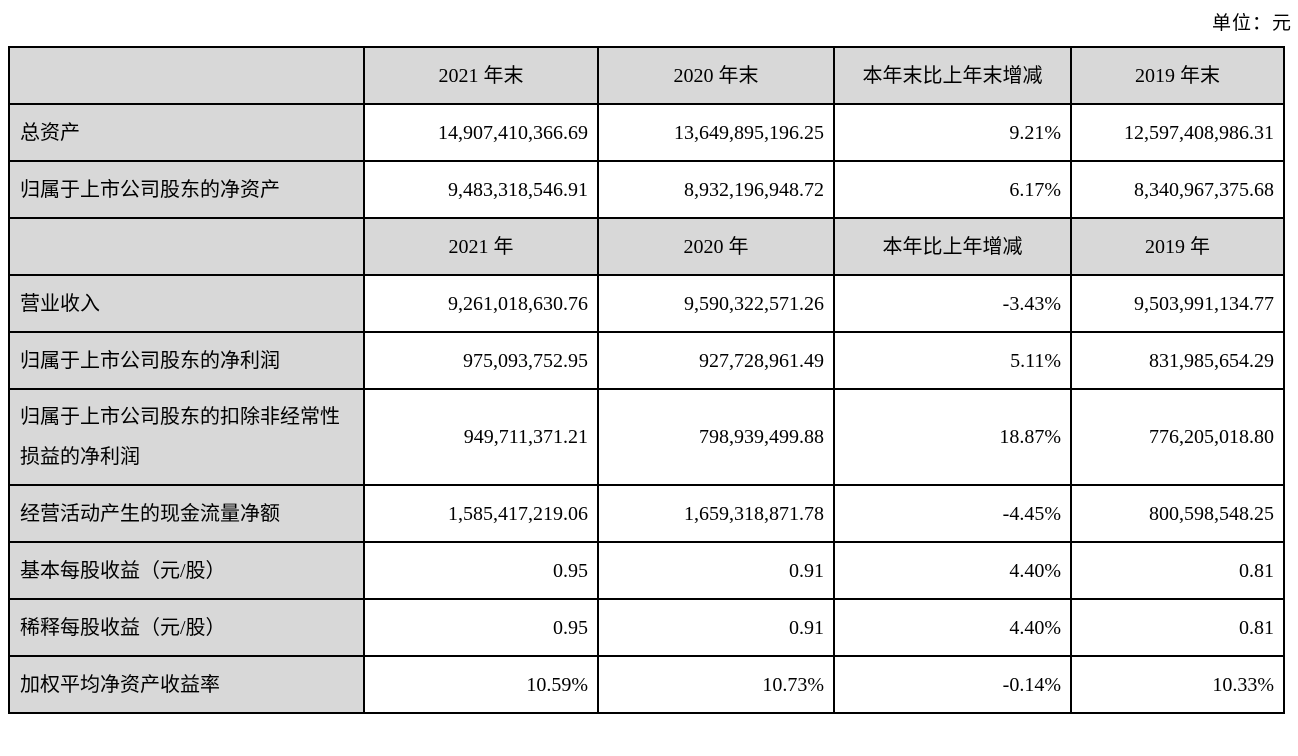 This screenshot has width=1298, height=756. What do you see at coordinates (481, 513) in the screenshot?
I see `value-cell: 1,585,417,219.06` at bounding box center [481, 513].